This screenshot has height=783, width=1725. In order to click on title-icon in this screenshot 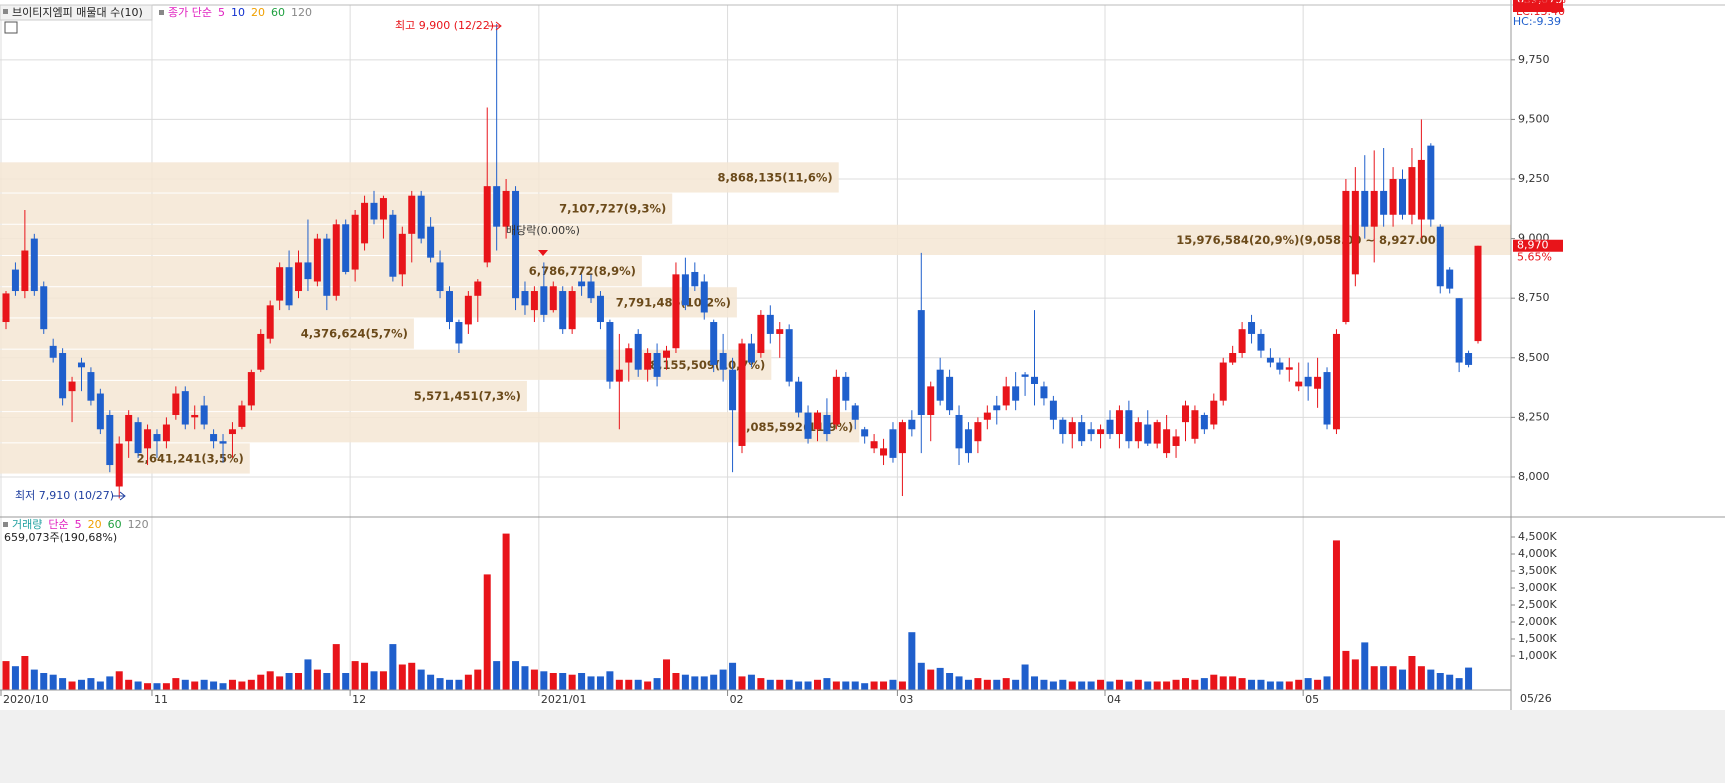, I will do `click(5, 11)`.